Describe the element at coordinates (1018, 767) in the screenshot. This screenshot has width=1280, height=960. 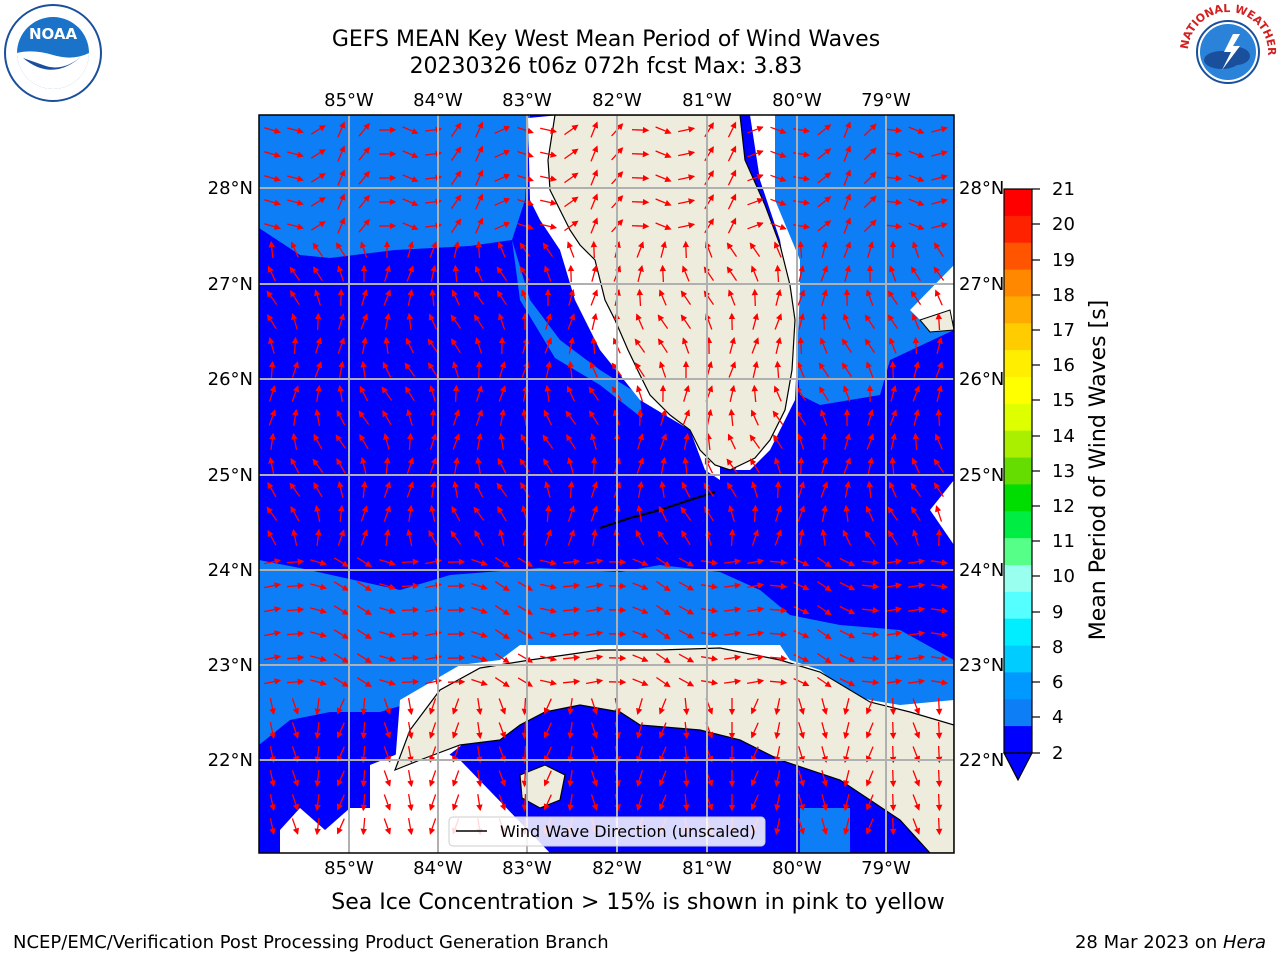
I see `colorbar-extend-arrow` at that location.